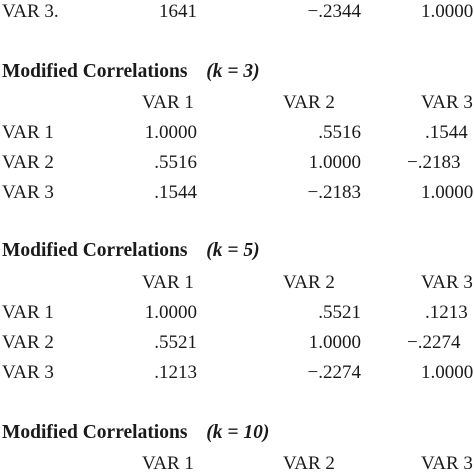 Image resolution: width=474 pixels, height=474 pixels. Describe the element at coordinates (238, 432) in the screenshot. I see `k-parameter: (k = 10)` at that location.